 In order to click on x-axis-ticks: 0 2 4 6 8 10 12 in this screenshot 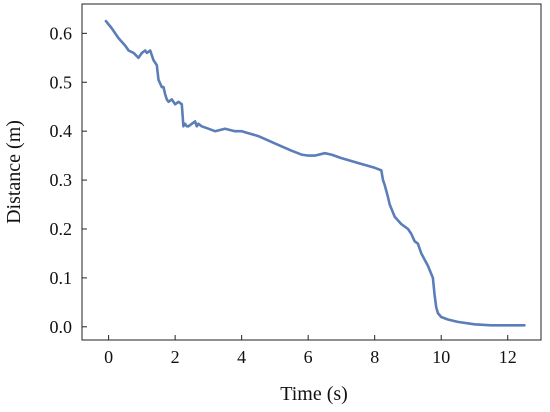, I will do `click(310, 351)`.